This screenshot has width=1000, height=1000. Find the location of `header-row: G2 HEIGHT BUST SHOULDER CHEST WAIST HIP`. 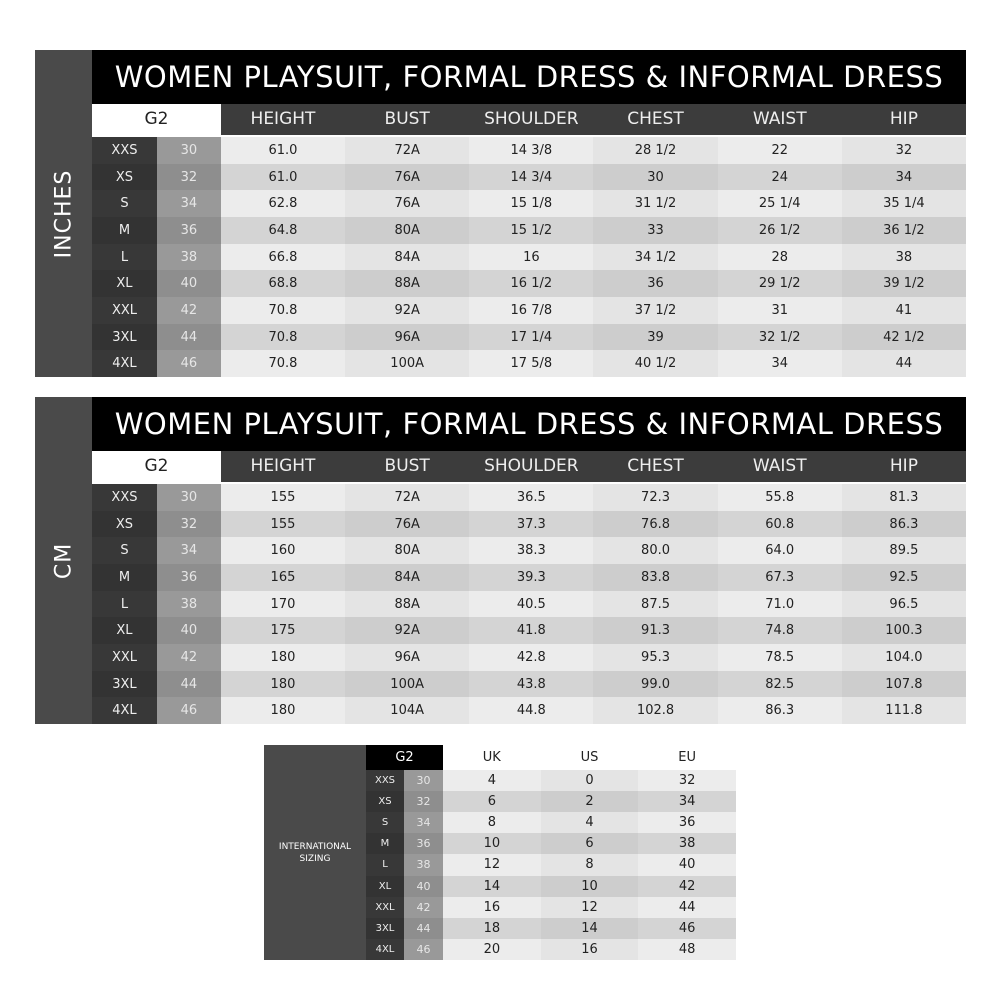

header-row: G2 HEIGHT BUST SHOULDER CHEST WAIST HIP is located at coordinates (529, 119).